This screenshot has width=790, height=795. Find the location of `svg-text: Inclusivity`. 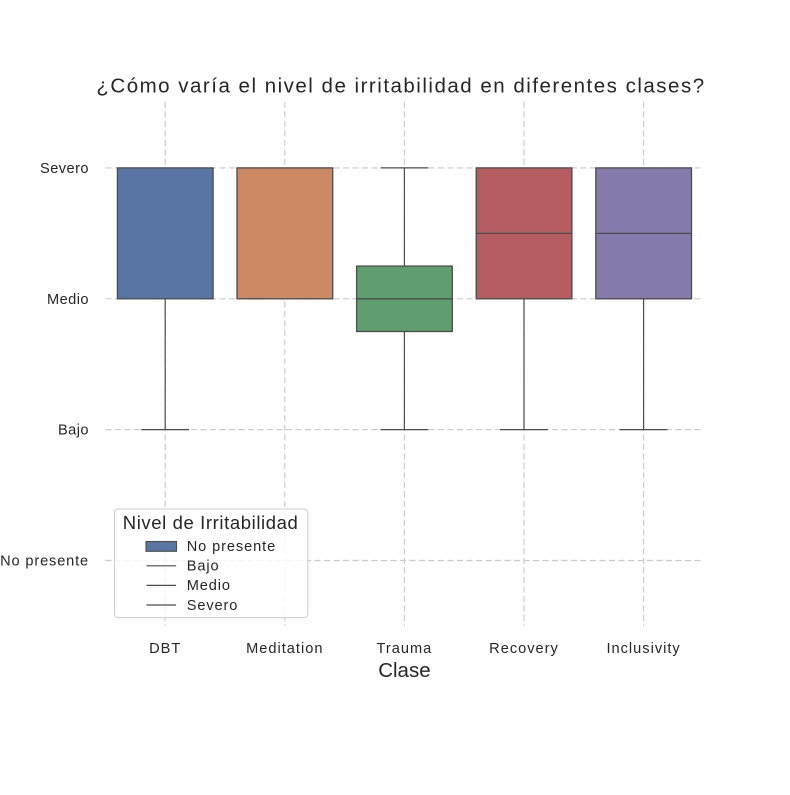

svg-text: Inclusivity is located at coordinates (643, 649).